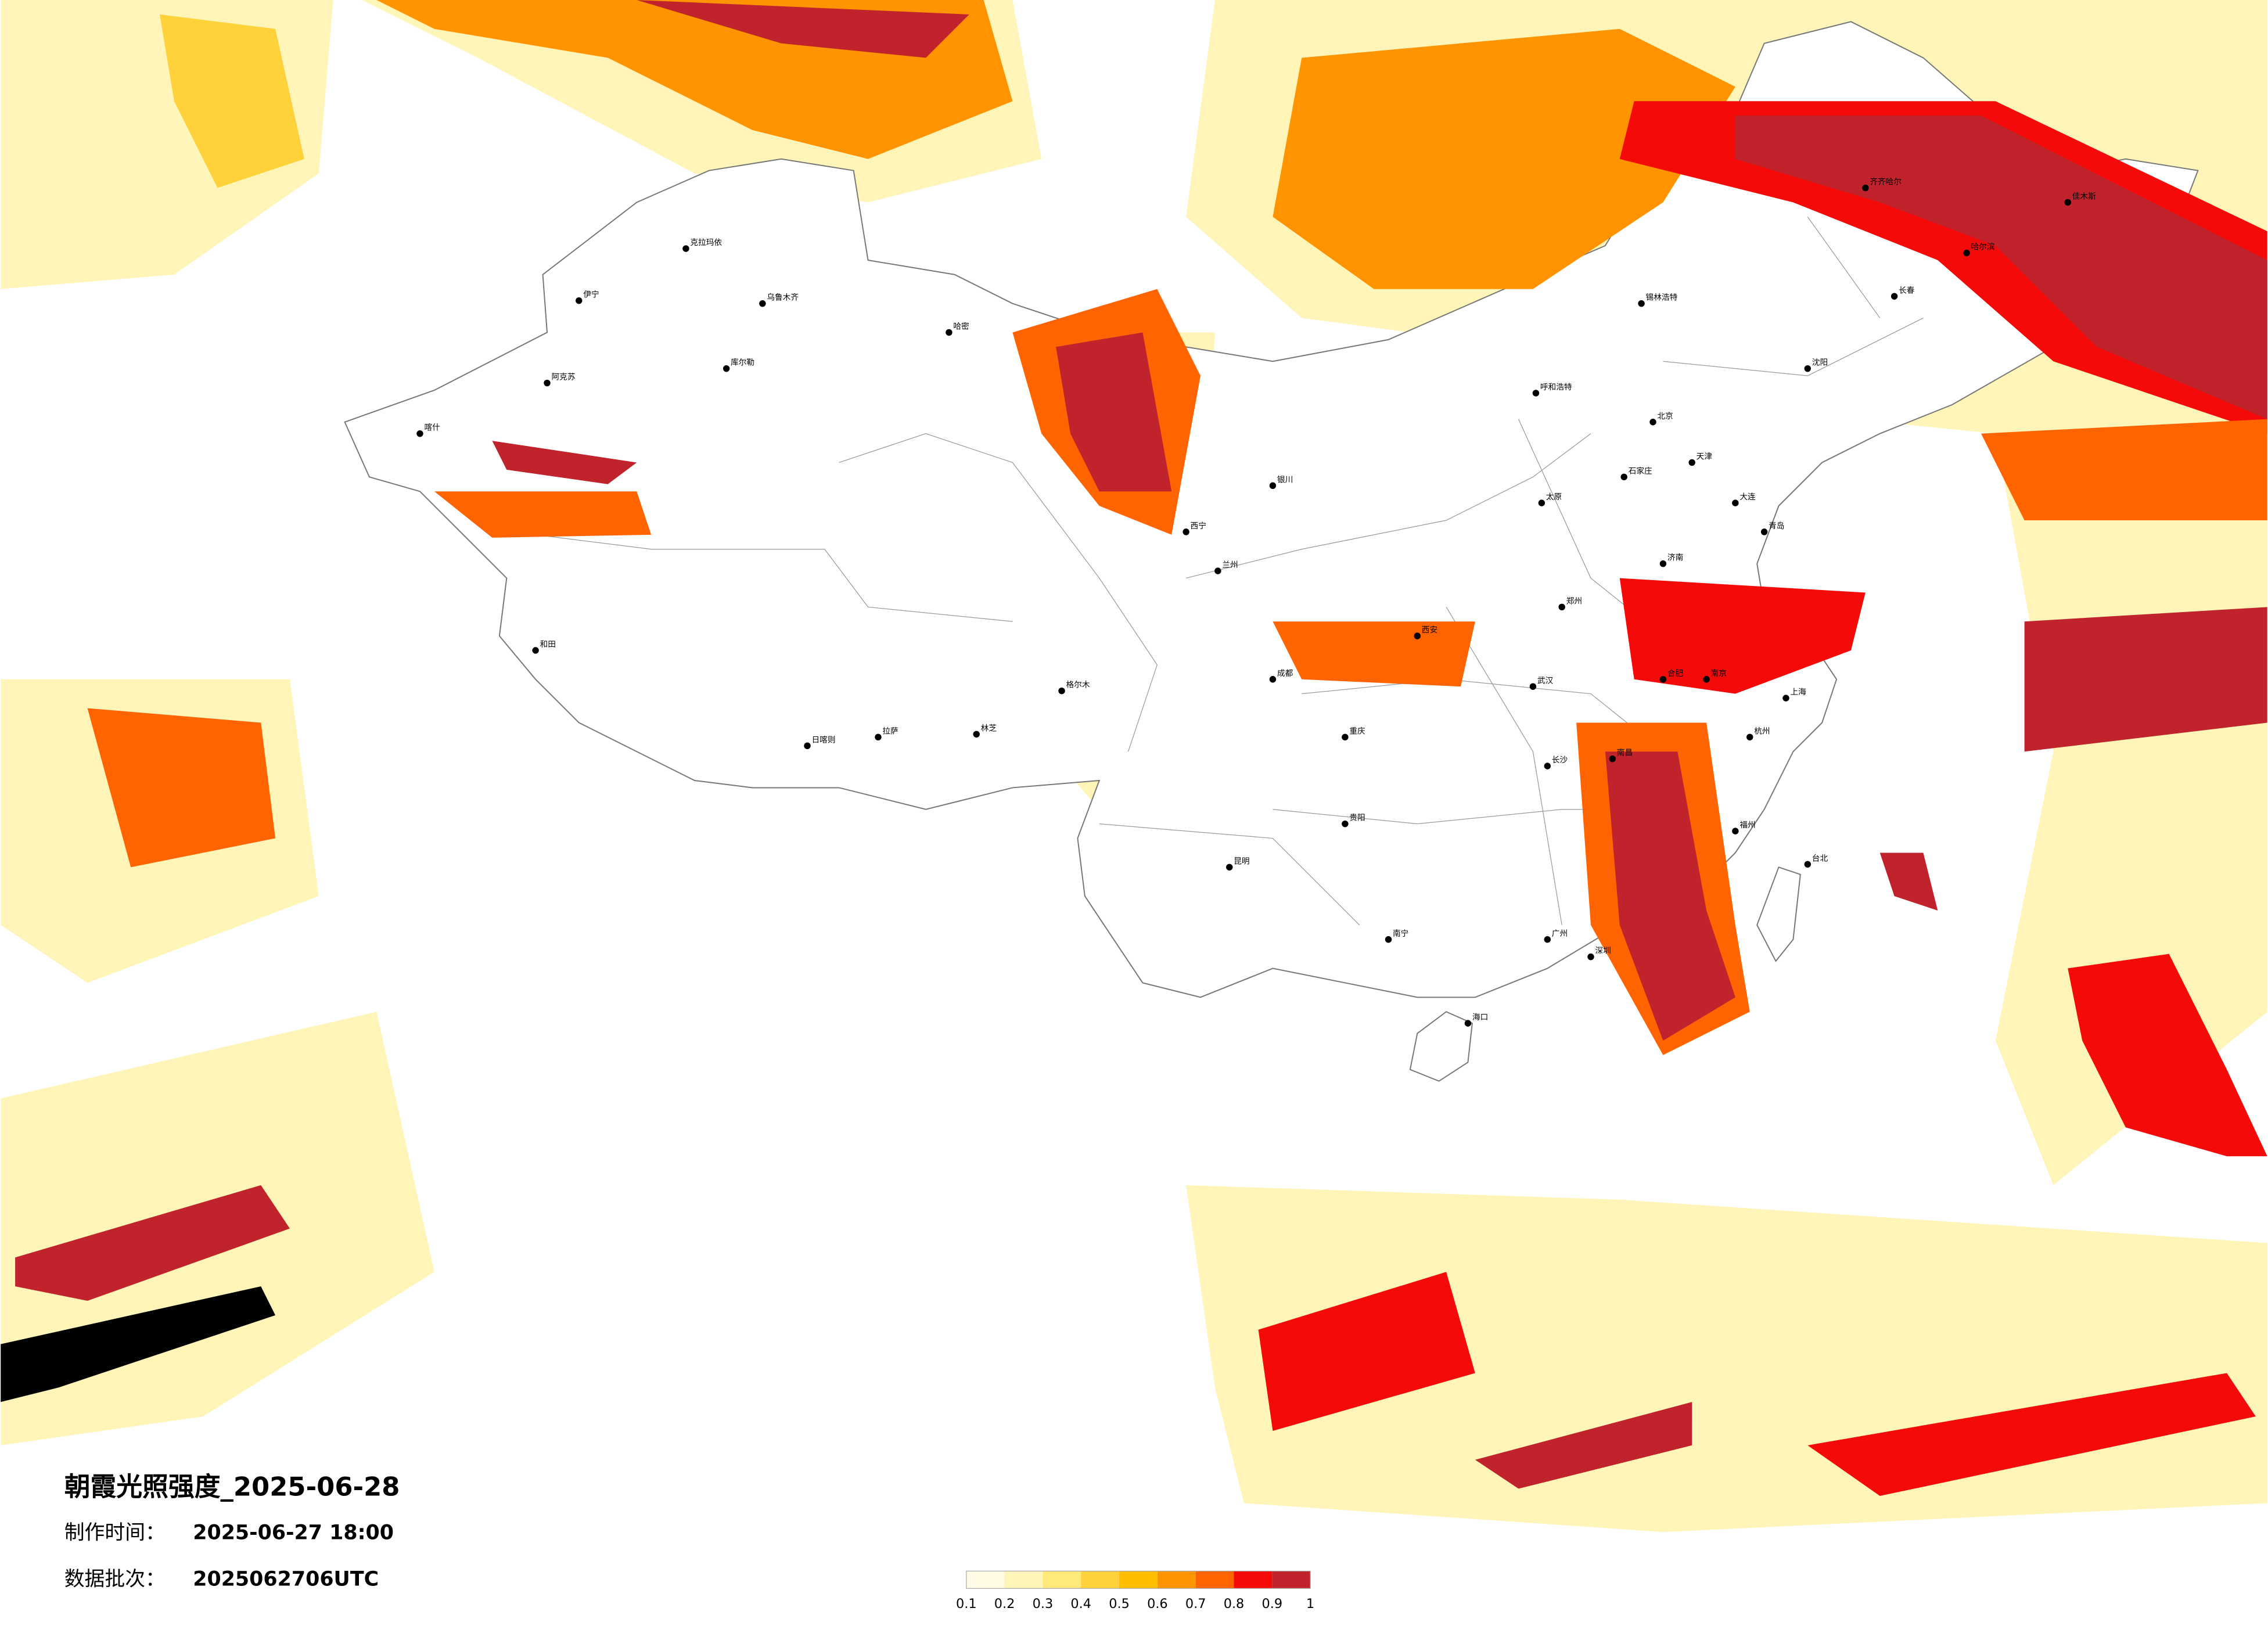 Image resolution: width=2268 pixels, height=1626 pixels. What do you see at coordinates (783, 298) in the screenshot?
I see `city-label: 乌鲁木齐` at bounding box center [783, 298].